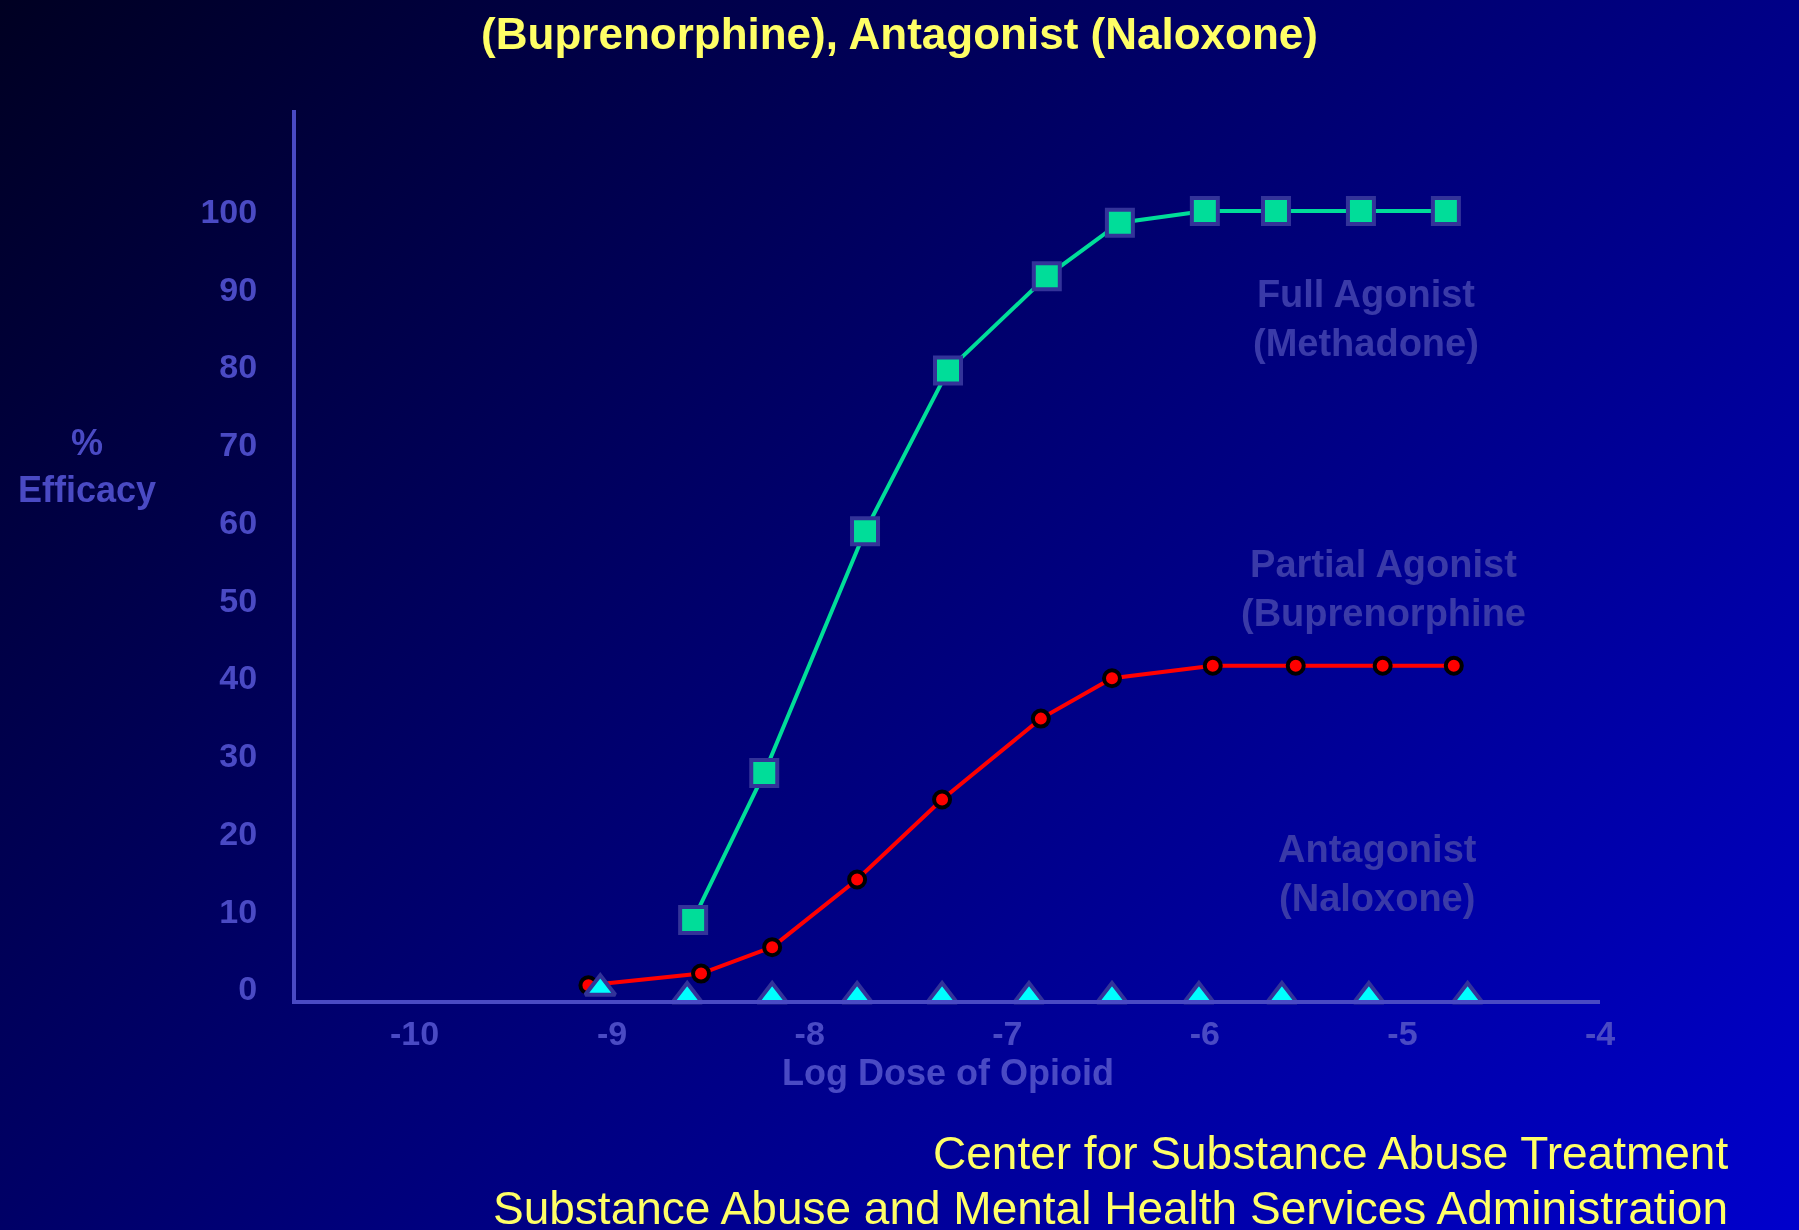 The width and height of the screenshot is (1799, 1230). I want to click on y-tick-label: 20, so click(238, 832).